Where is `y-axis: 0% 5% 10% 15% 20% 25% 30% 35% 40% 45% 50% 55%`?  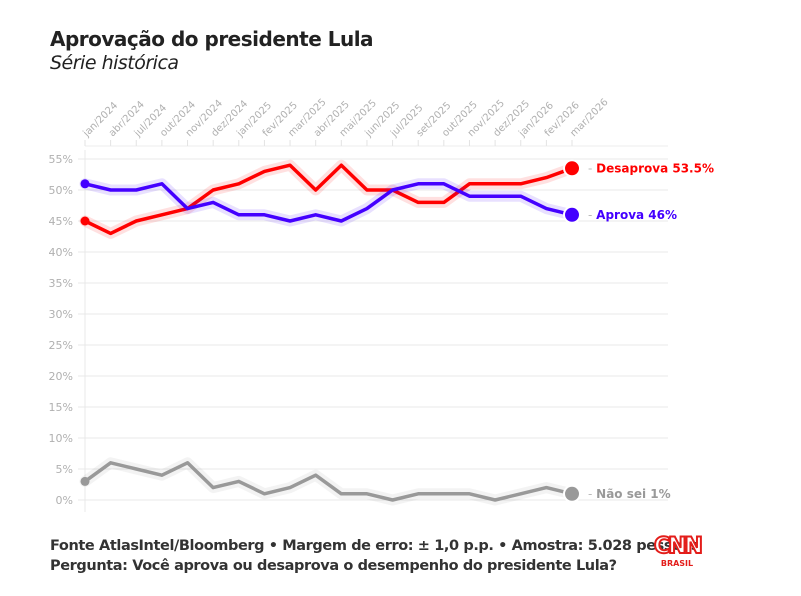
y-axis: 0% 5% 10% 15% 20% 25% 30% 35% 40% 45% 50% 55% is located at coordinates (61, 330).